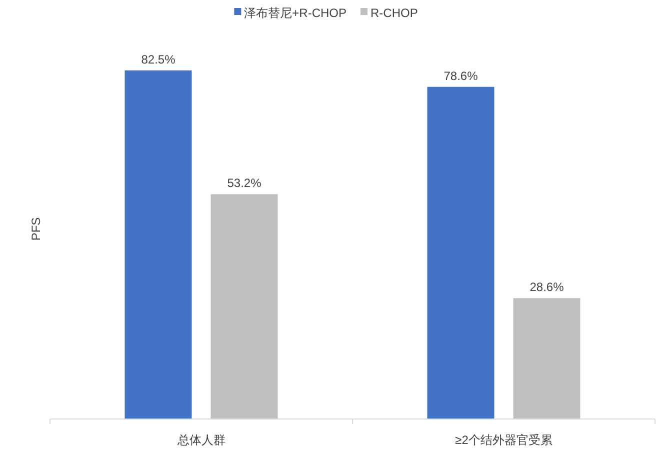 The height and width of the screenshot is (457, 660). I want to click on x-tick-label: 总体人群, so click(201, 440).